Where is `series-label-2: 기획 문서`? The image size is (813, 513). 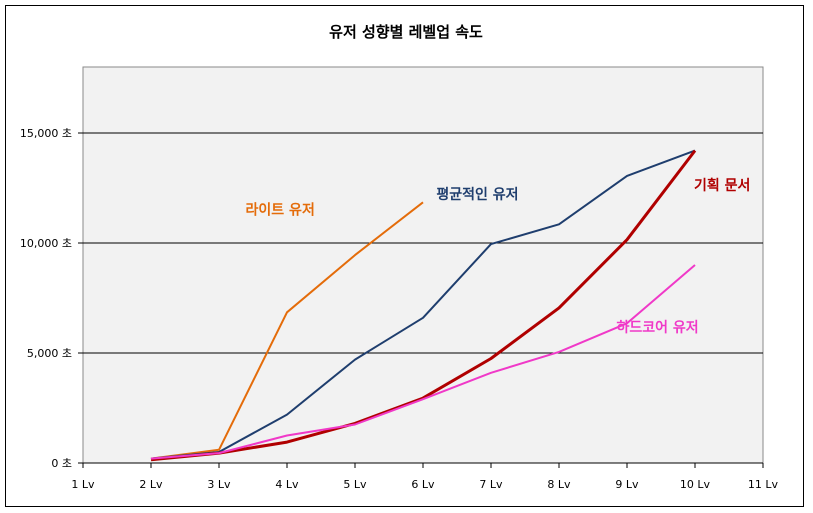 series-label-2: 기획 문서 is located at coordinates (722, 185).